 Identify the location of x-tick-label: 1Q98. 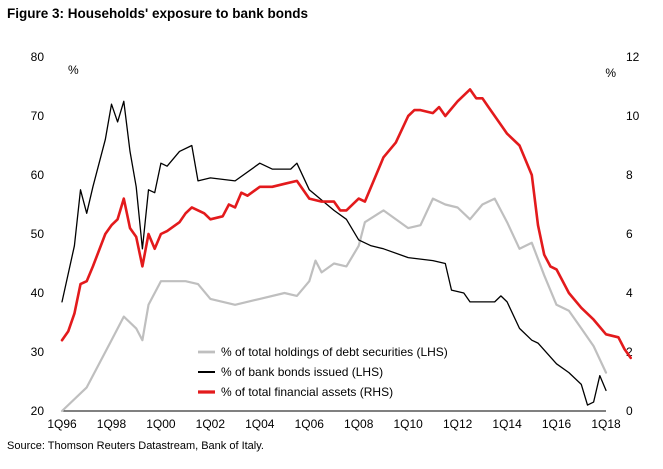
(112, 424).